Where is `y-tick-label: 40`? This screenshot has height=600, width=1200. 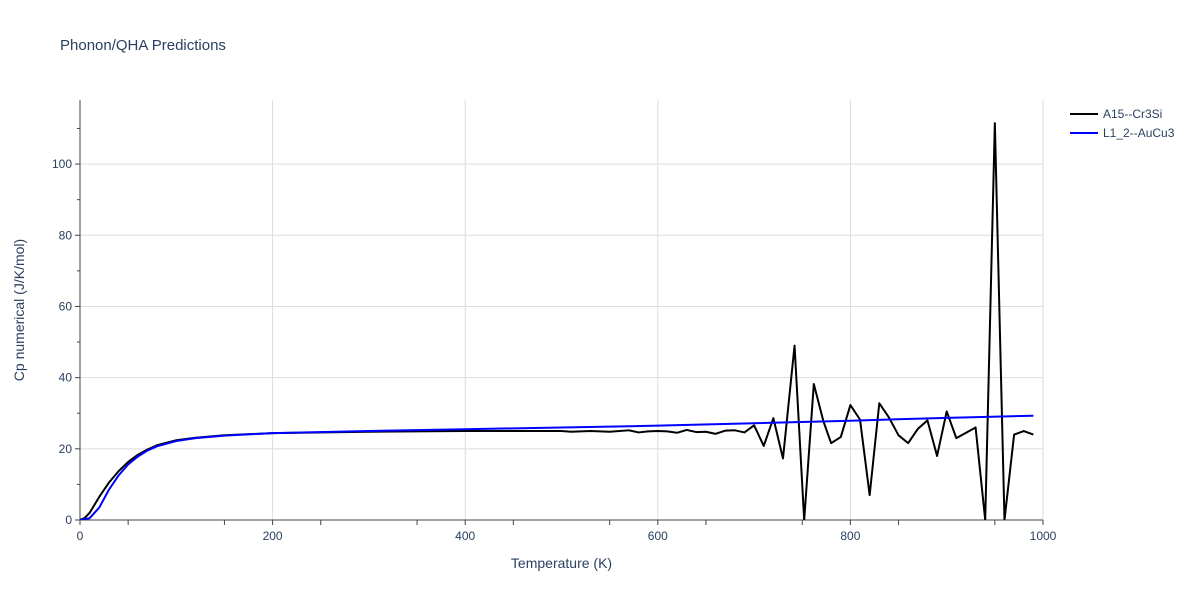
y-tick-label: 40 is located at coordinates (66, 378).